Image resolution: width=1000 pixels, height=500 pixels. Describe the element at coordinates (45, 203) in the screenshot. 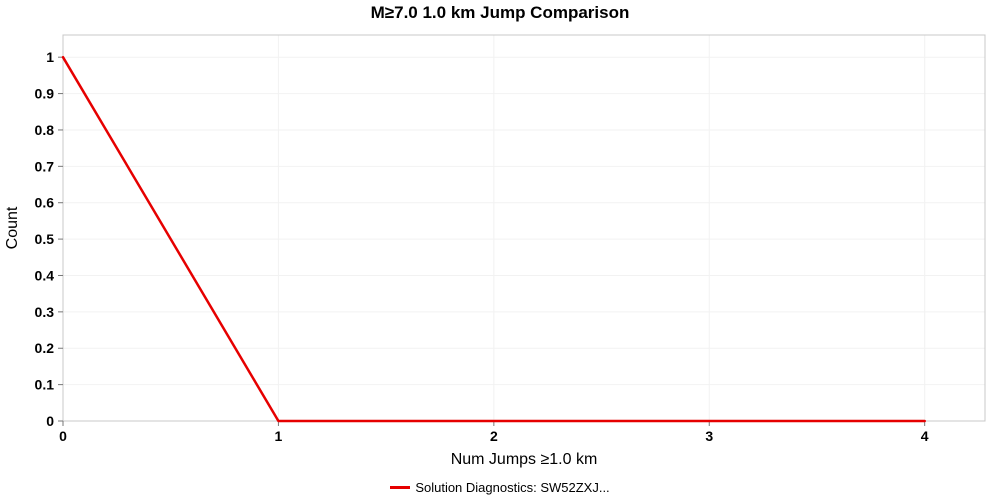

I see `y-tick-label: 0.6` at that location.